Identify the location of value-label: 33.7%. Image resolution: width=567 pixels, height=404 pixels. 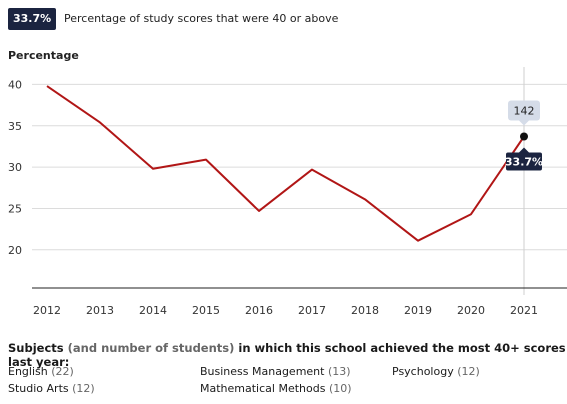
(524, 162).